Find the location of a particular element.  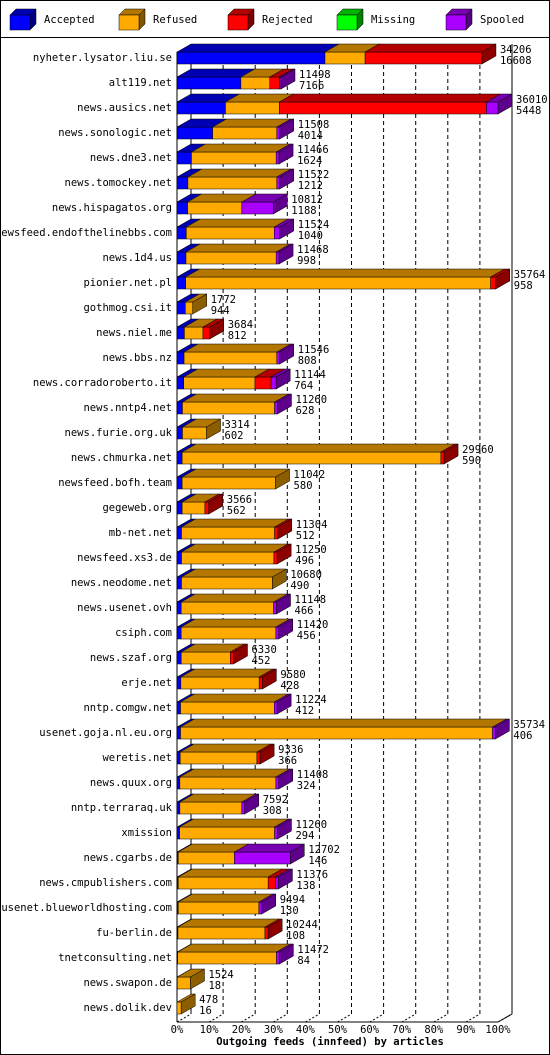

accepted-label: 628 is located at coordinates (304, 411).